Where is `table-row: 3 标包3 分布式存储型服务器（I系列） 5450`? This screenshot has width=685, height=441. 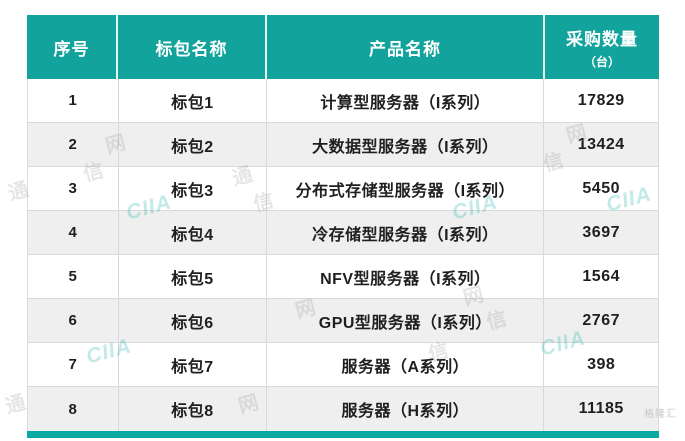
table-row: 3 标包3 分布式存储型服务器（I系列） 5450 is located at coordinates (343, 189).